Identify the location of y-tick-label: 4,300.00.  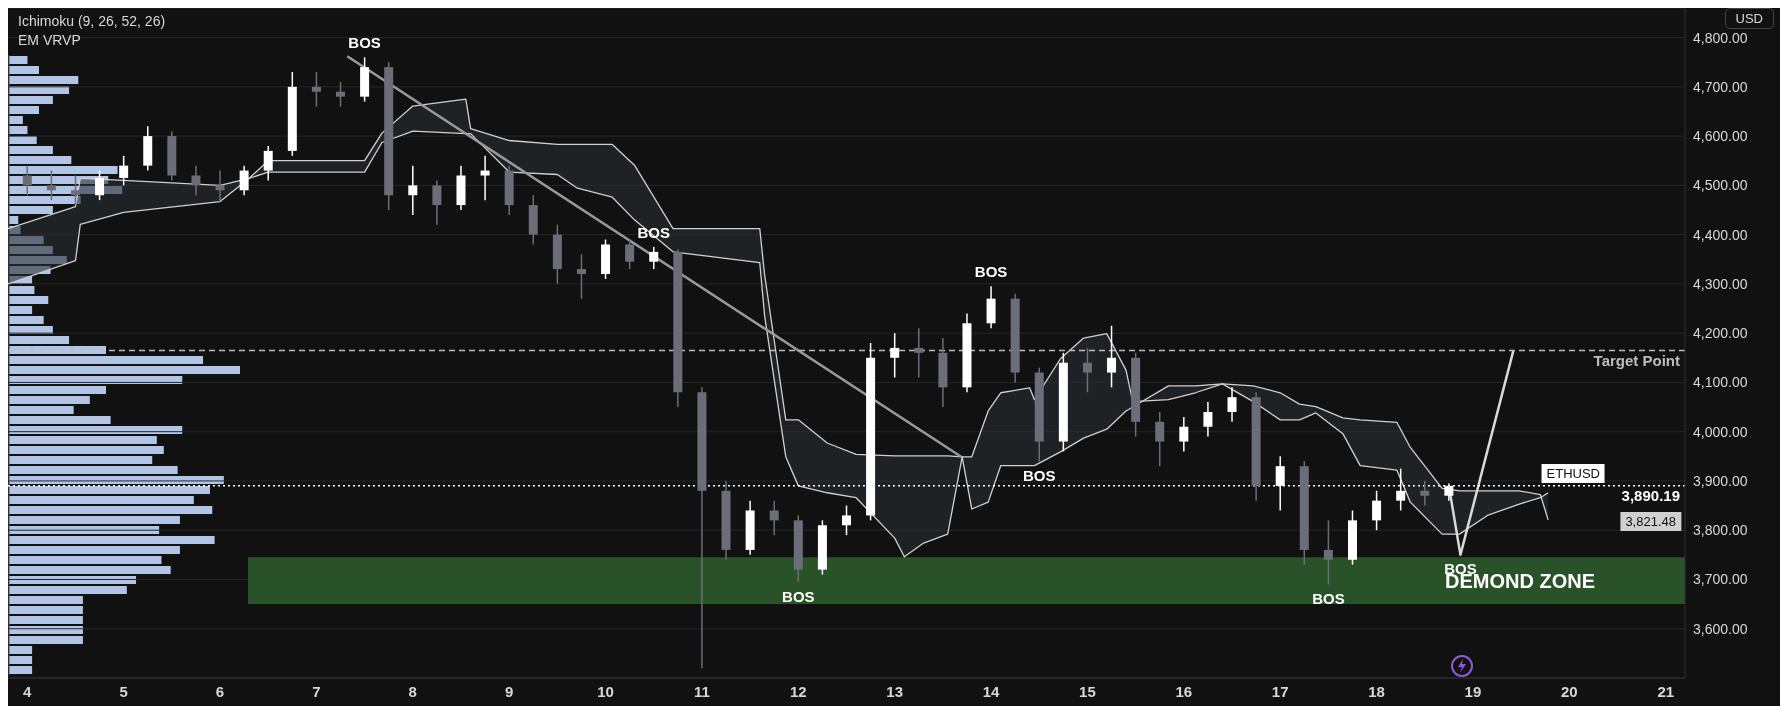
(1720, 283).